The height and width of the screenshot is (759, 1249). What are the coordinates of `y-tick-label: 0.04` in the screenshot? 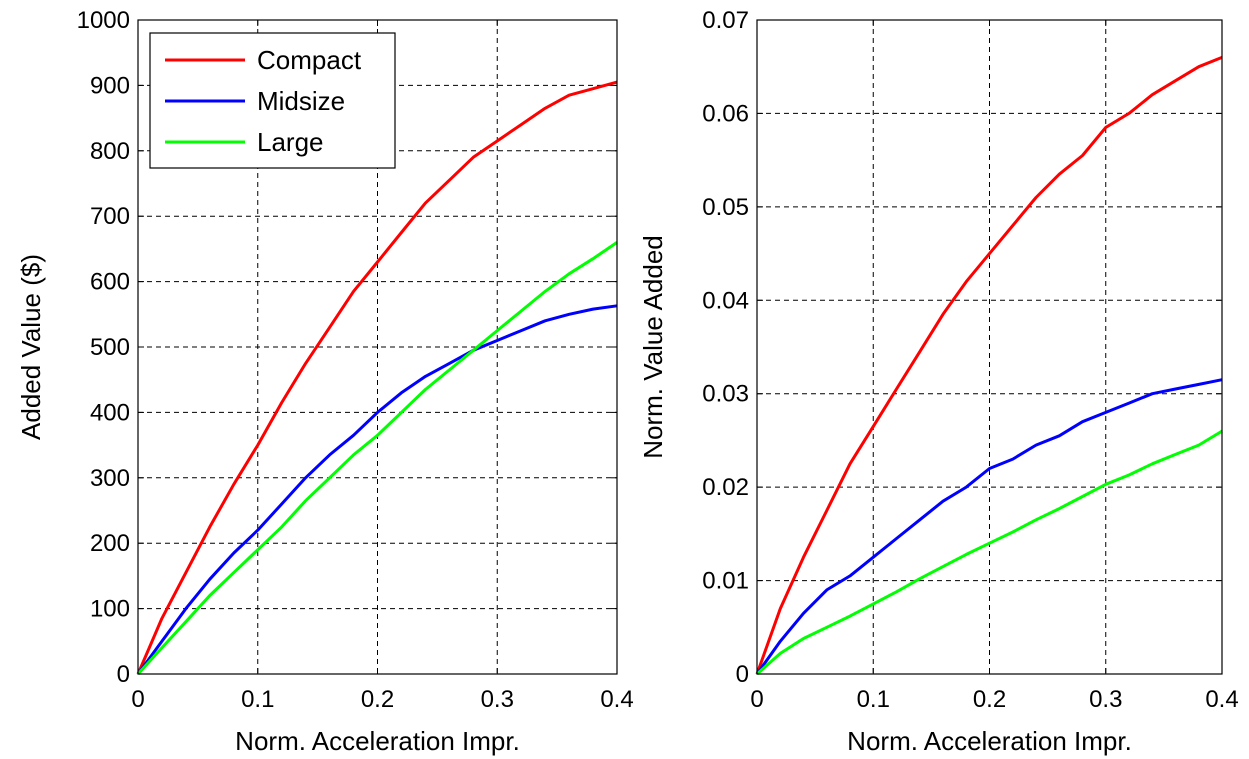 It's located at (725, 300).